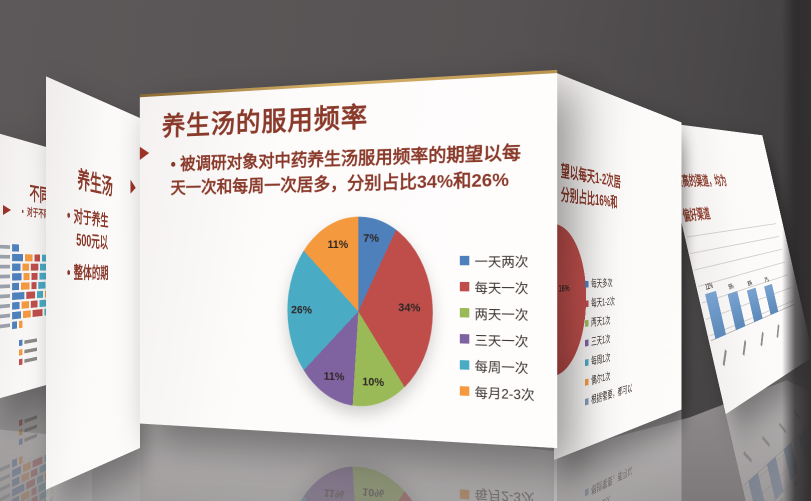 The image size is (811, 501). I want to click on slide-bullet-text: 偏好渠道, so click(696, 216).